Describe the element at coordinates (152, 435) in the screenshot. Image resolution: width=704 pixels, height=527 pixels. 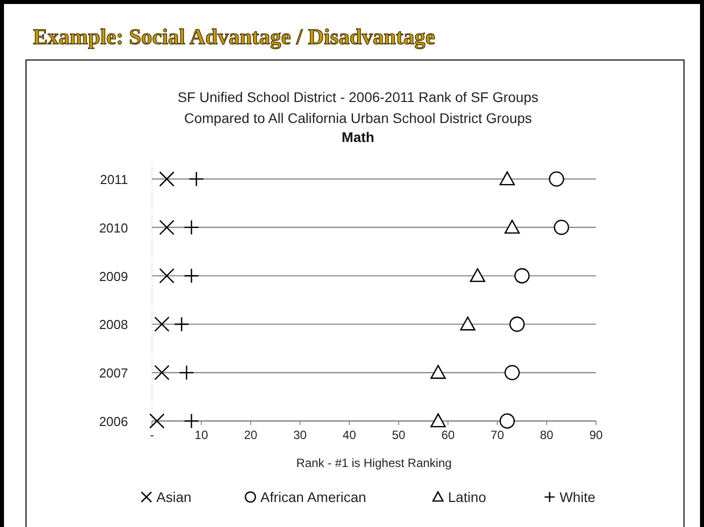
I see `x-tick-label: -` at that location.